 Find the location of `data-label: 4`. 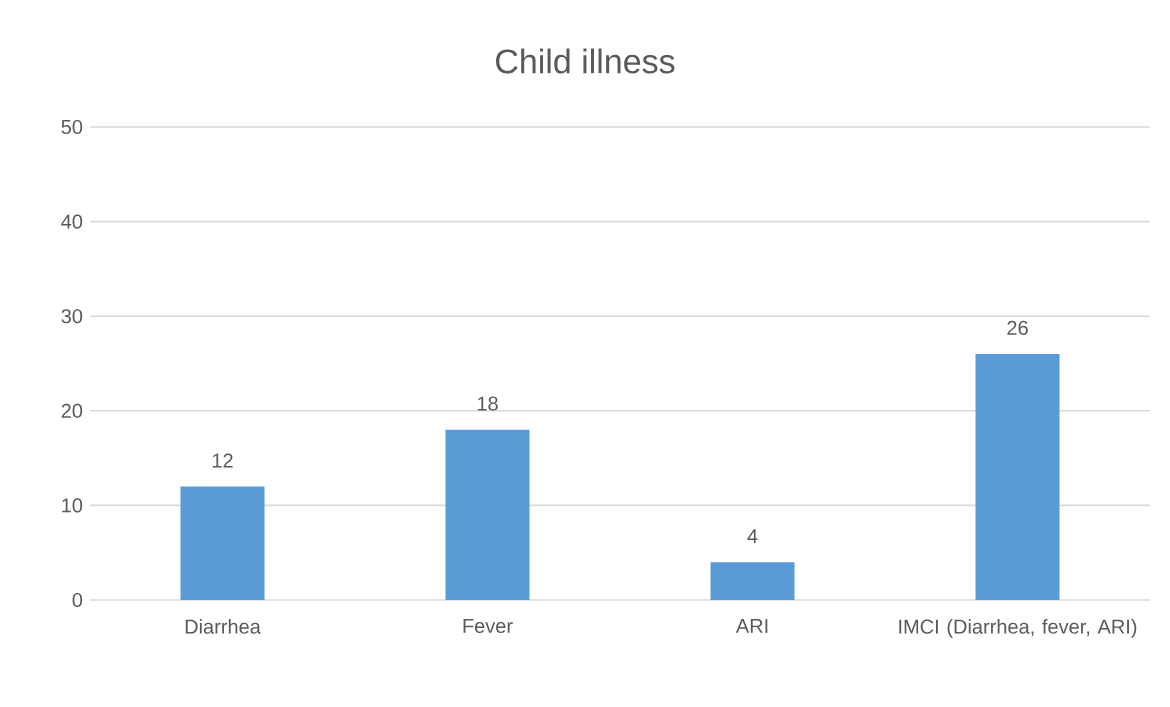

data-label: 4 is located at coordinates (752, 536).